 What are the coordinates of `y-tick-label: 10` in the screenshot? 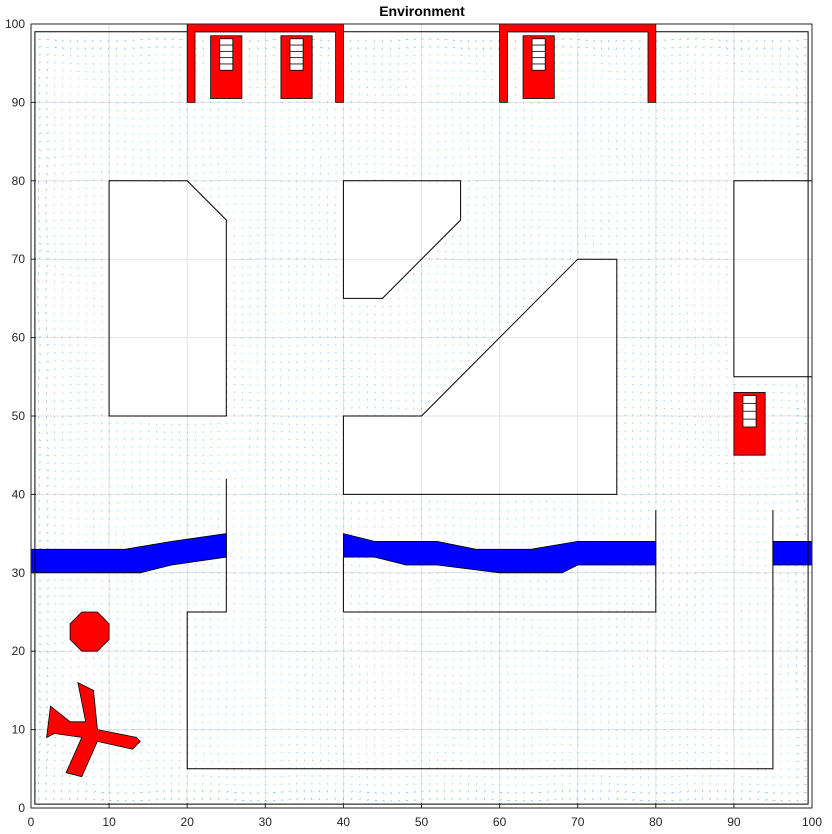 It's located at (19, 730).